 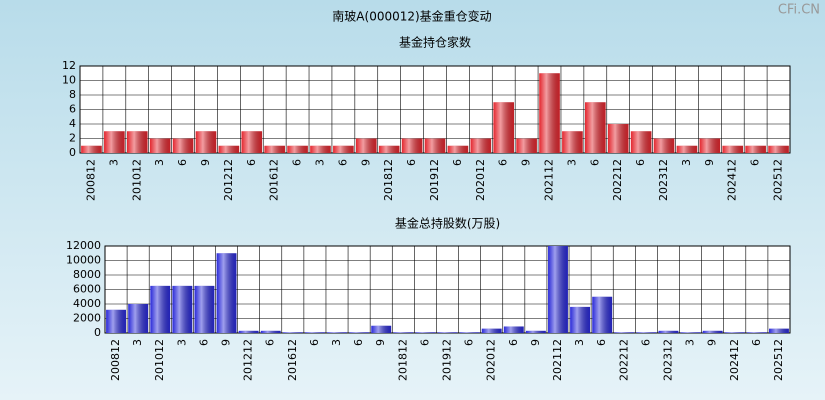 I want to click on x-tick-label: 200812, so click(x=115, y=360).